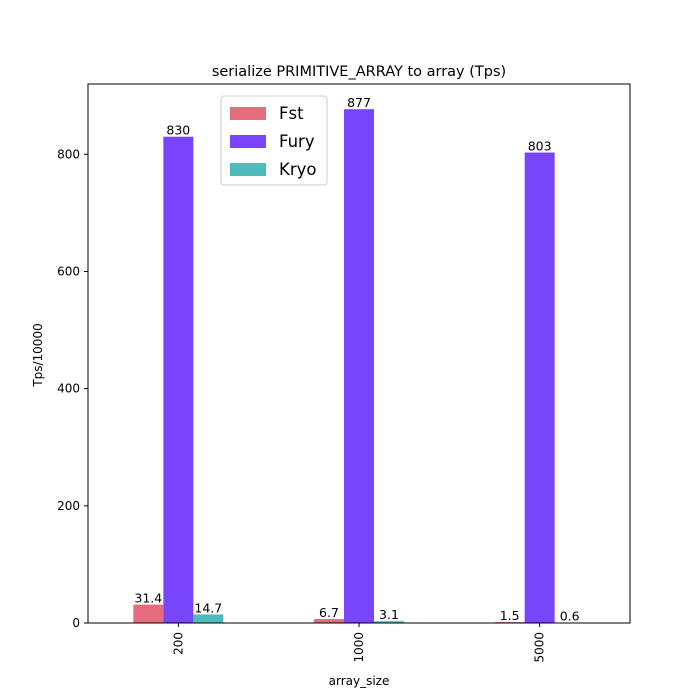 This screenshot has height=700, width=700. What do you see at coordinates (389, 614) in the screenshot?
I see `data-label-kryo-1000: 3.1` at bounding box center [389, 614].